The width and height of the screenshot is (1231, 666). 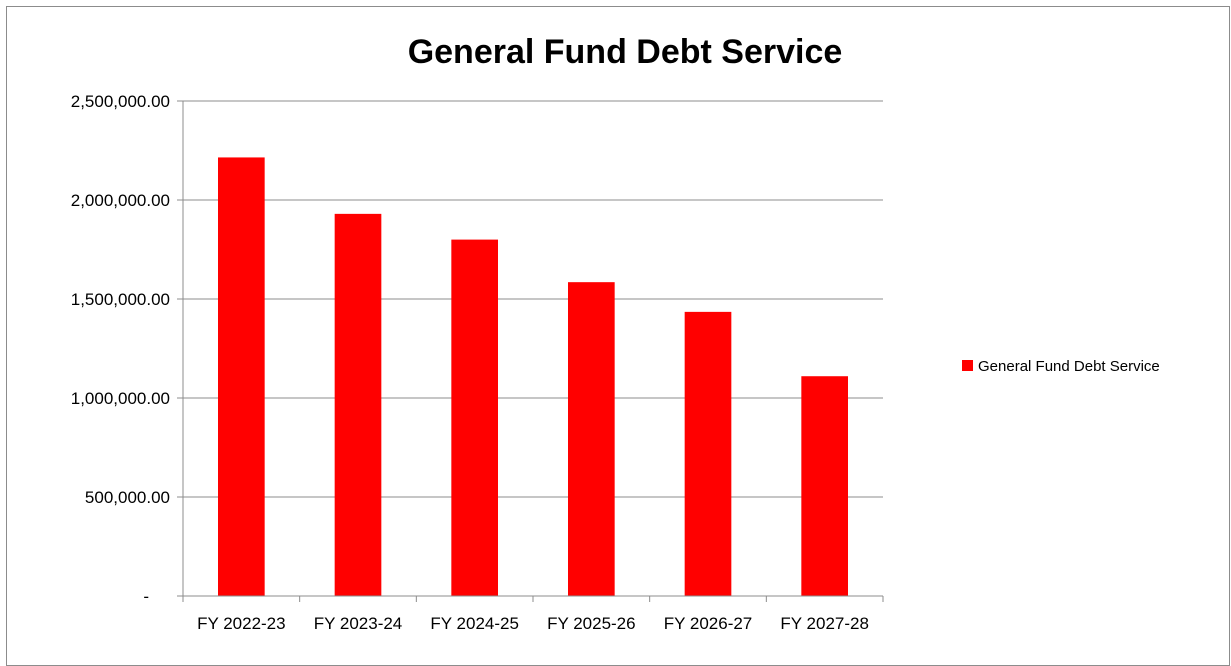 What do you see at coordinates (625, 52) in the screenshot?
I see `chart-title: General Fund Debt Service` at bounding box center [625, 52].